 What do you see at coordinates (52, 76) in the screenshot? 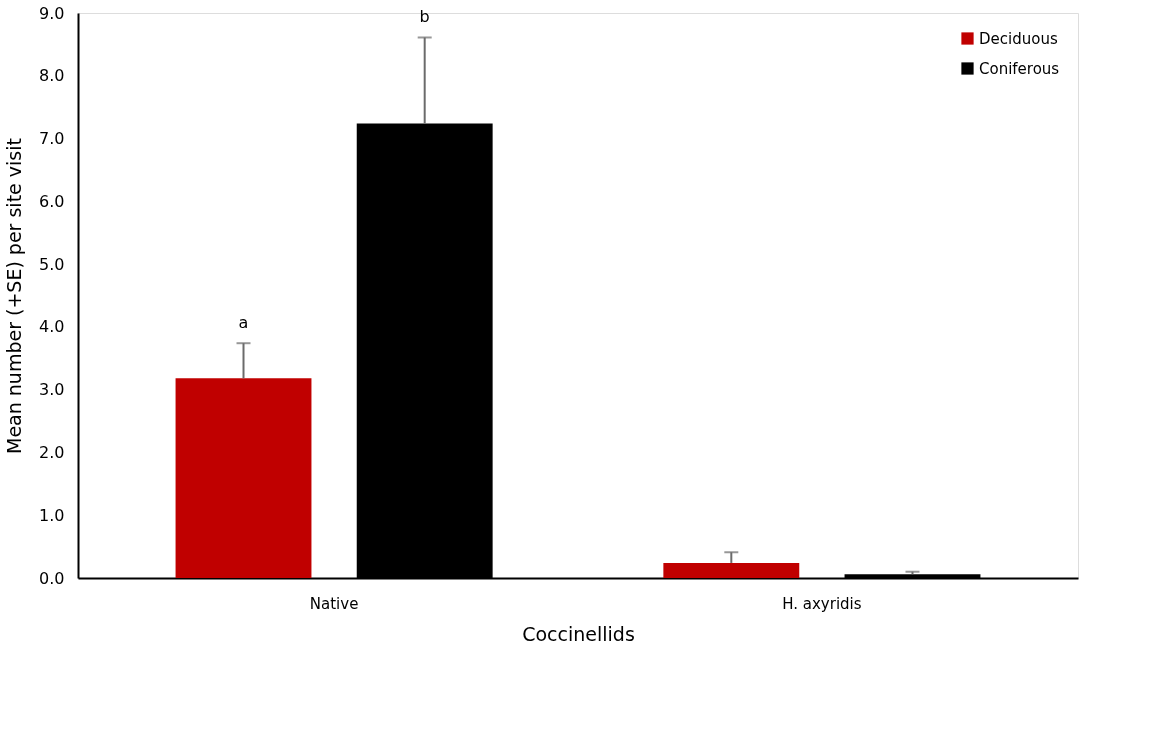
I see `y-tick-label: 8.0` at bounding box center [52, 76].